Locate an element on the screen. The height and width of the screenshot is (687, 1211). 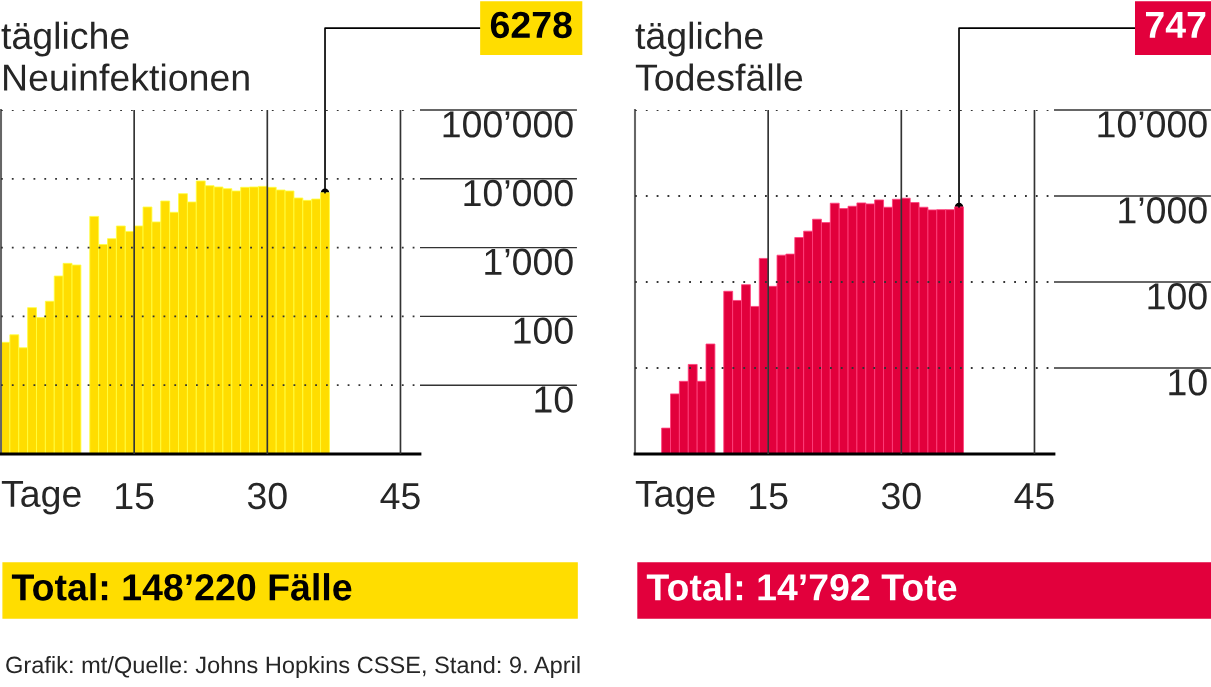
text: Total: 148’220 Fälle is located at coordinates (181, 587).